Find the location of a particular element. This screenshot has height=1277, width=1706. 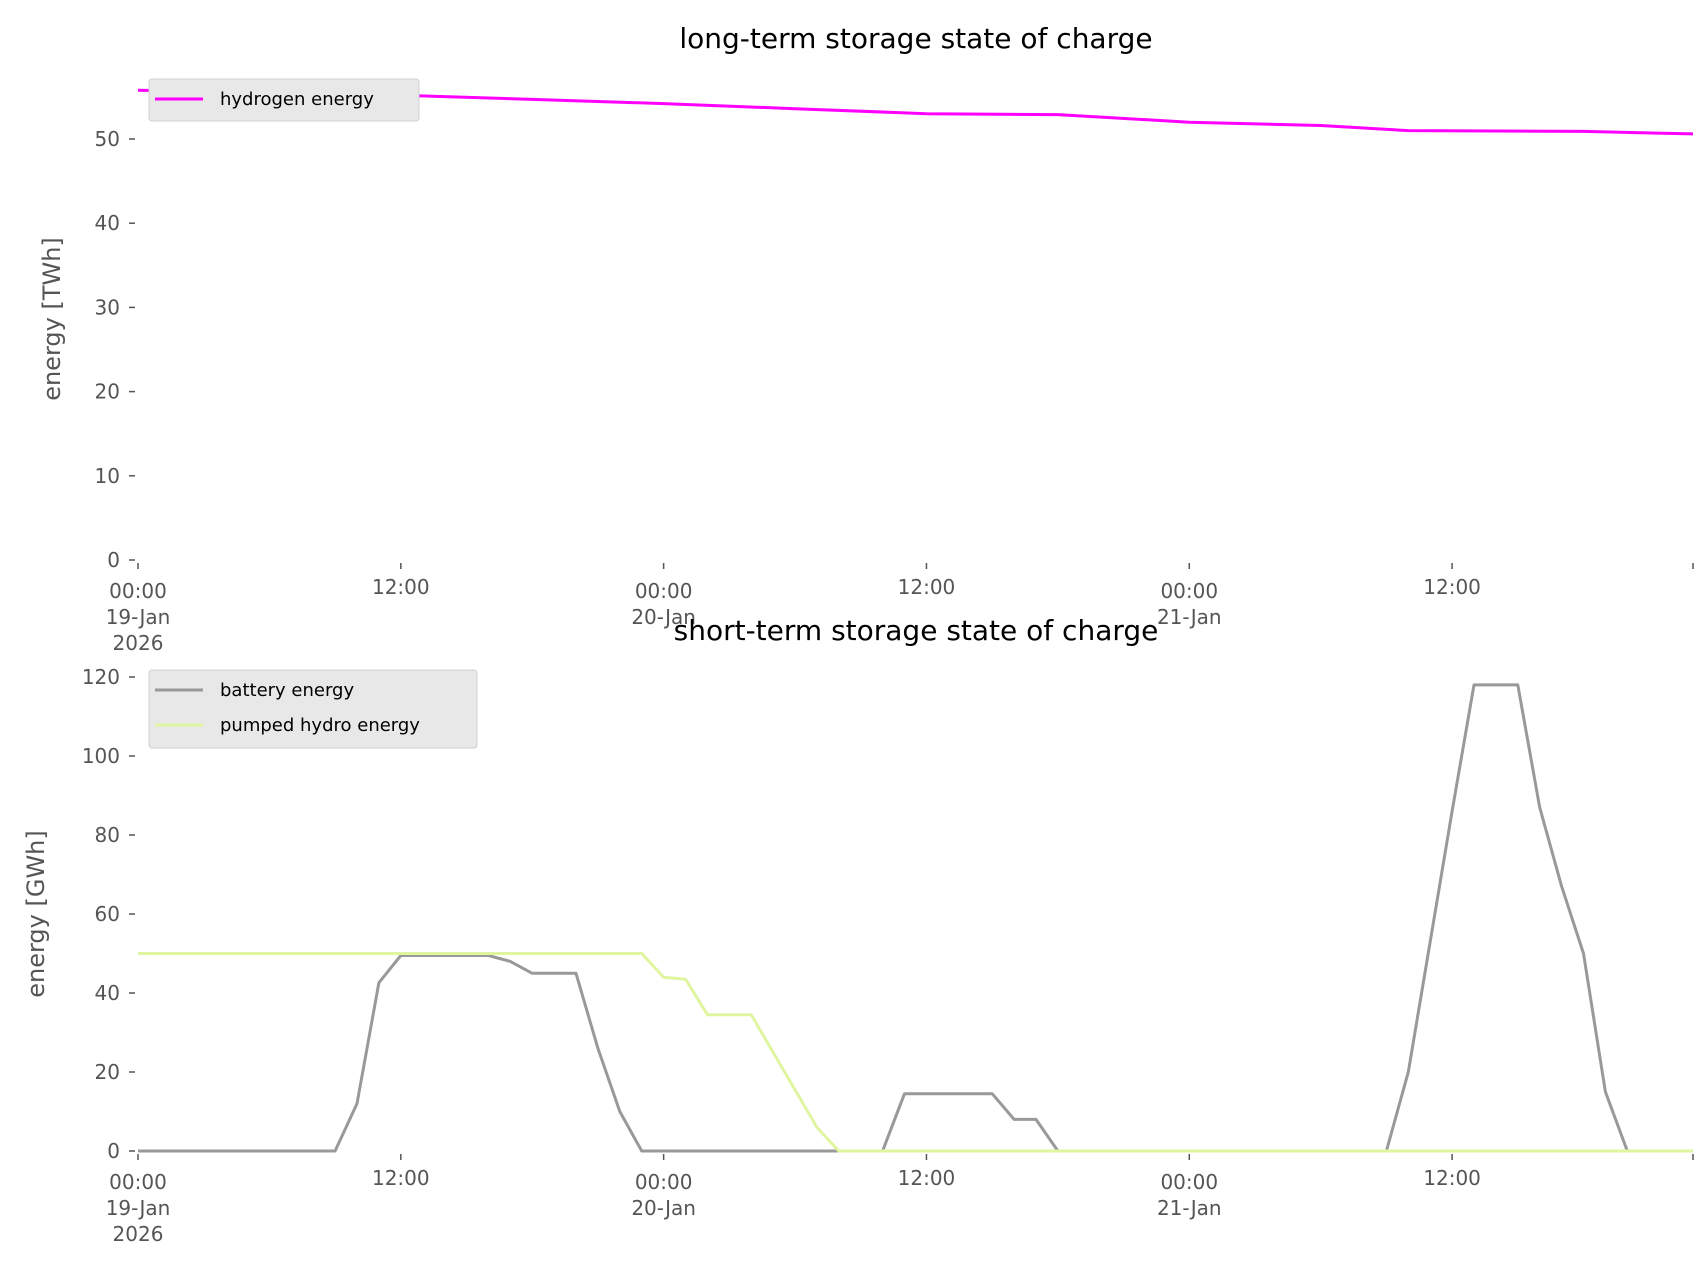

series-line-pumped-hydro-energy is located at coordinates (915, 1052).